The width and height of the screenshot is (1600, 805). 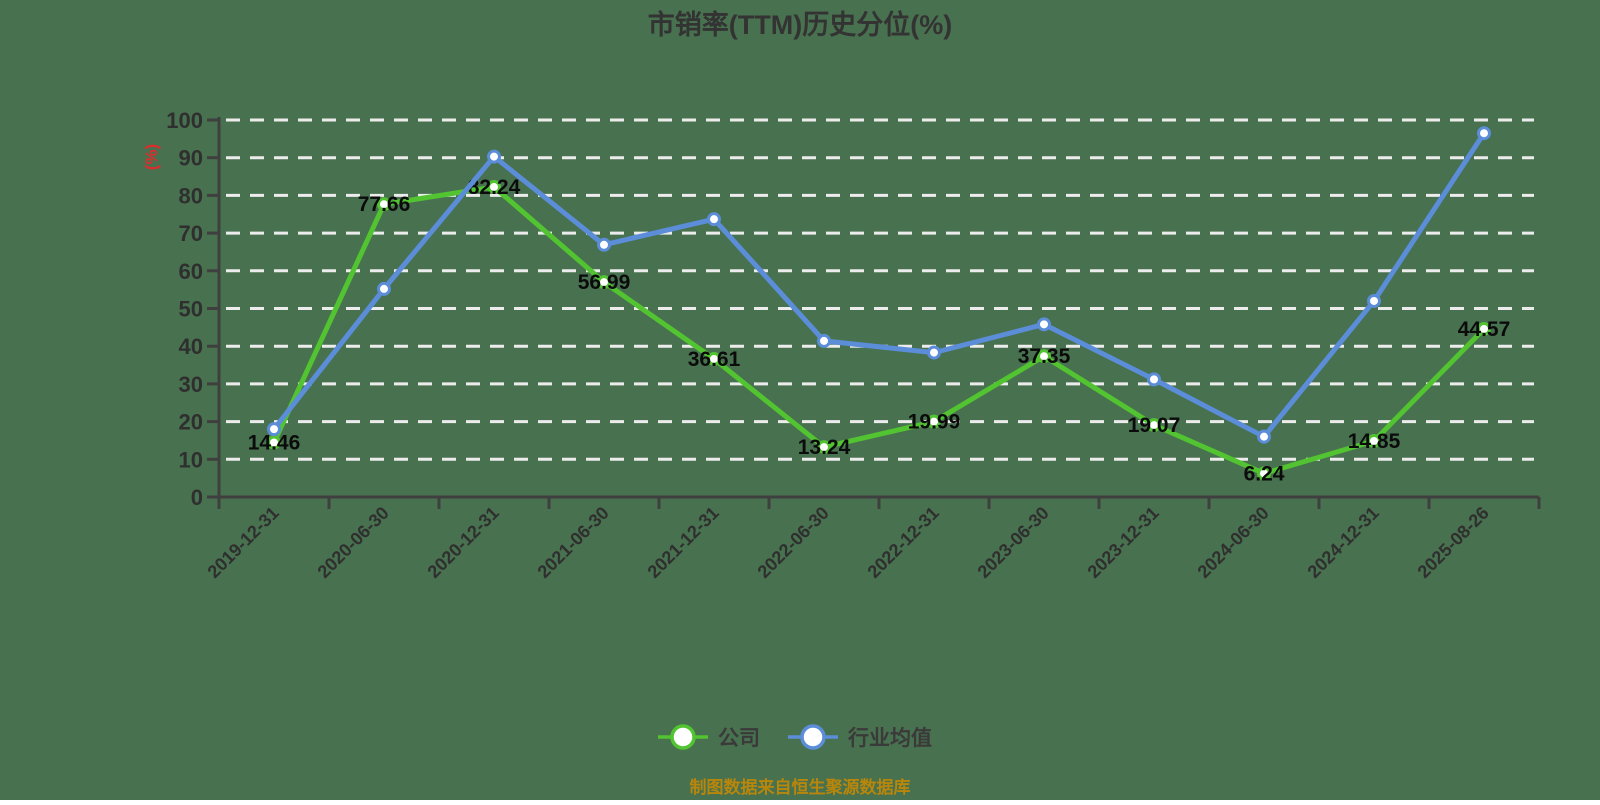 I want to click on data-point-label: 14.85, so click(x=1374, y=441).